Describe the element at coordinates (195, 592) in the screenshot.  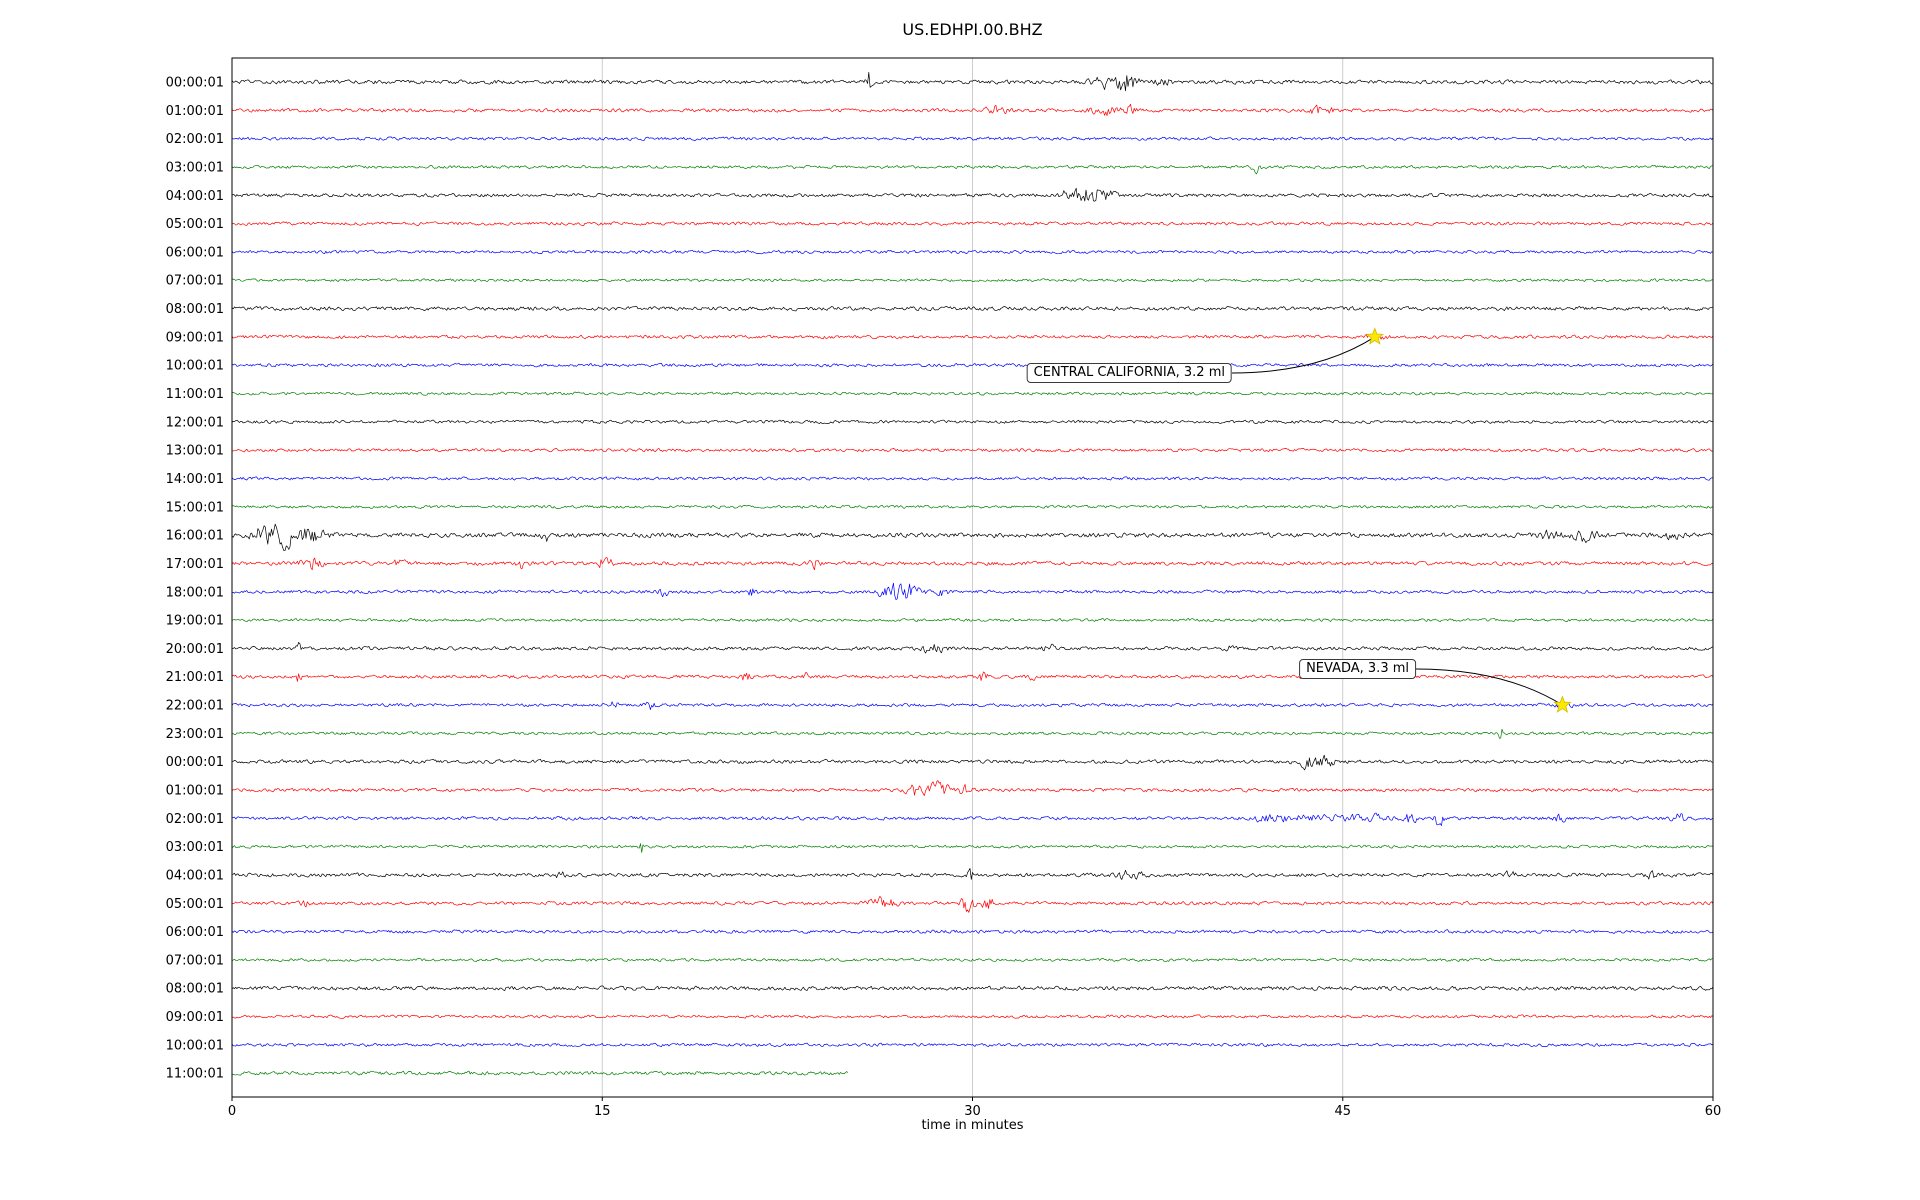
I see `trace-time-label: 18:00:01` at that location.